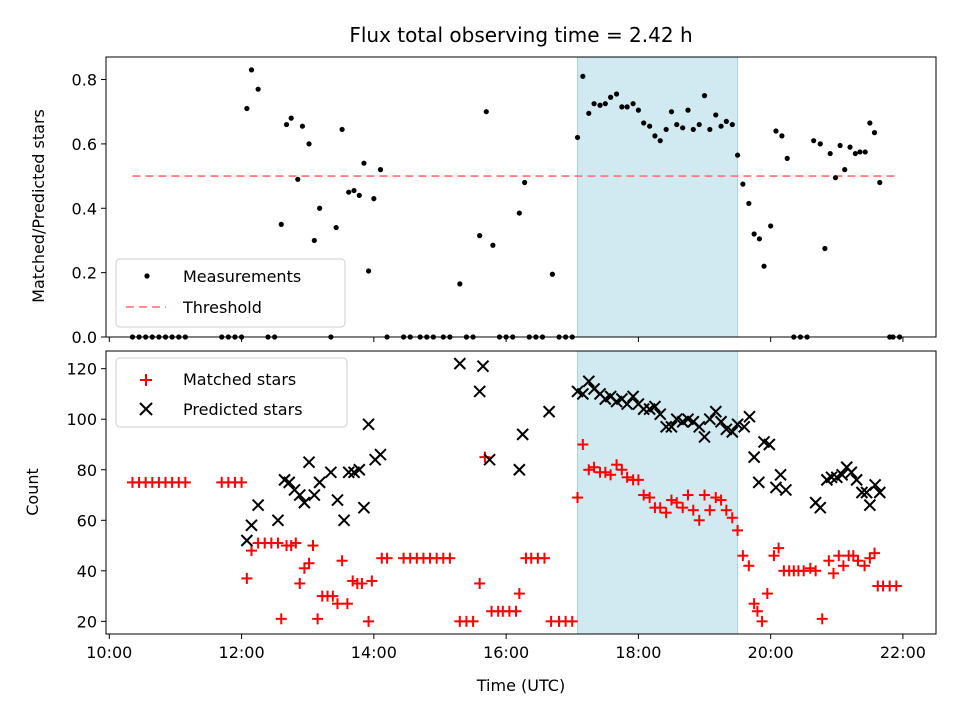 The image size is (960, 720). What do you see at coordinates (771, 652) in the screenshot?
I see `x-tick-label: 20:00` at bounding box center [771, 652].